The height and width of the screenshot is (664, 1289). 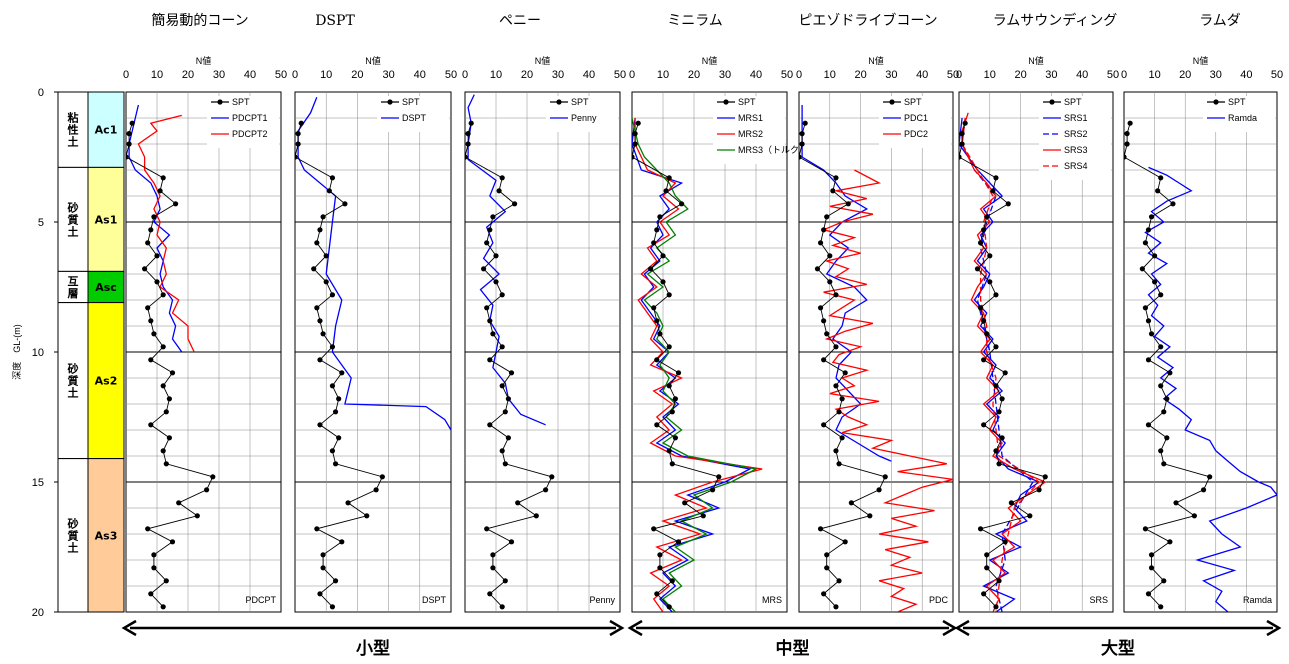 I want to click on panel-penny: 0 10 20 30 40 50 N値 SPT Penny Penny, so click(x=544, y=334).